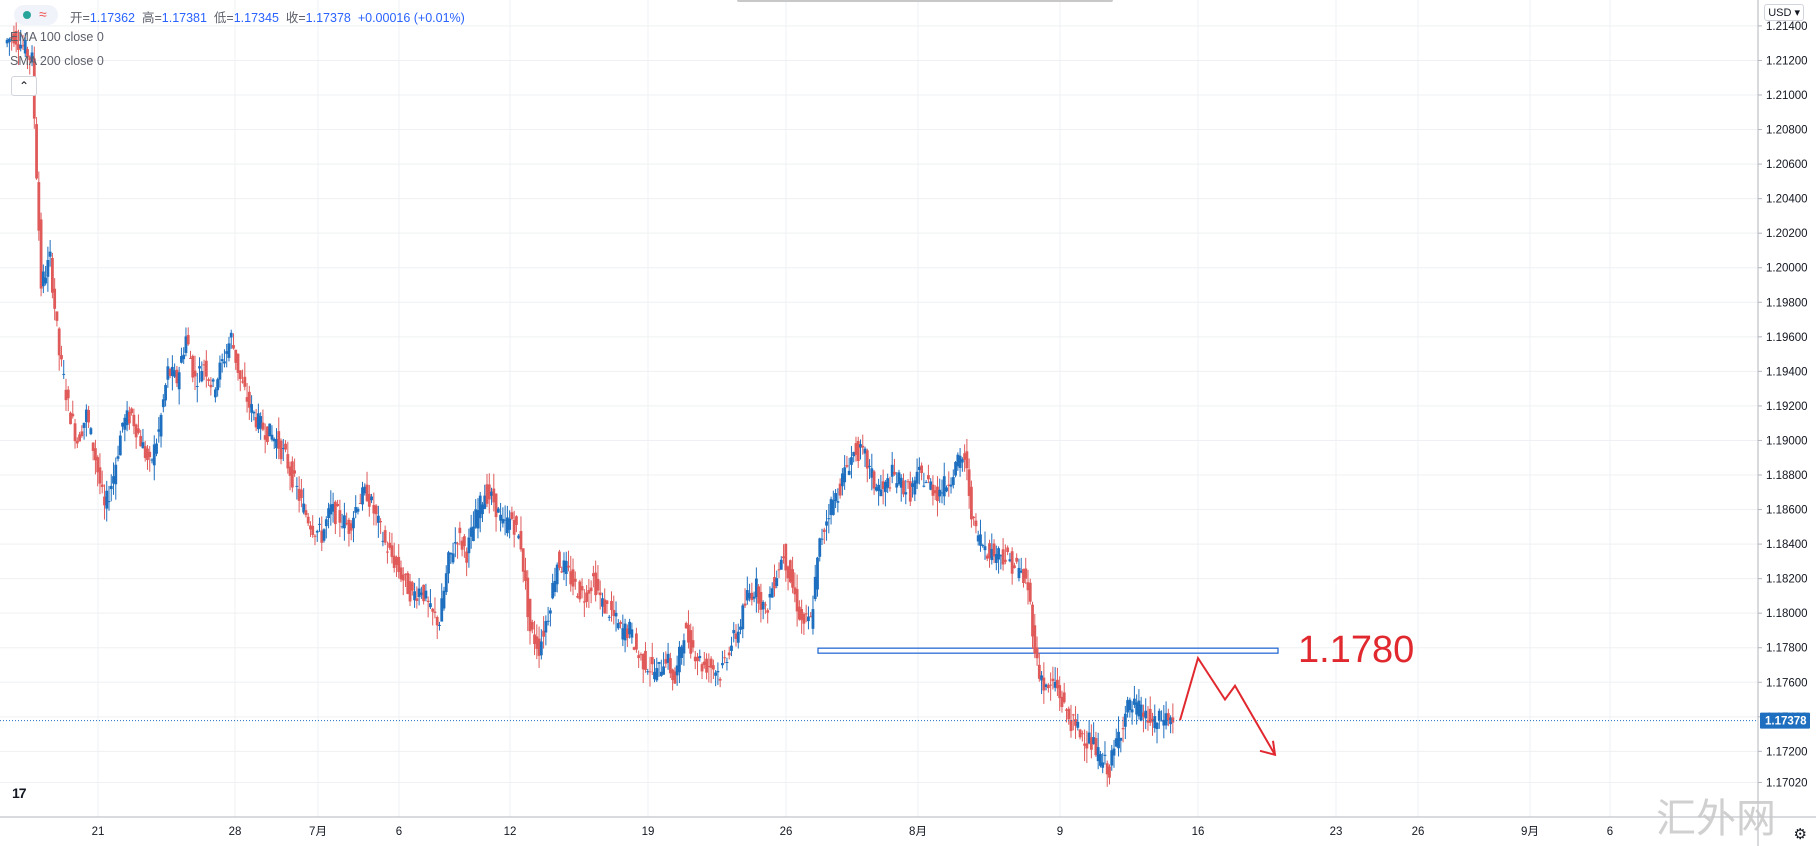  Describe the element at coordinates (1787, 27) in the screenshot. I see `y-tick-label: 1.21400` at that location.